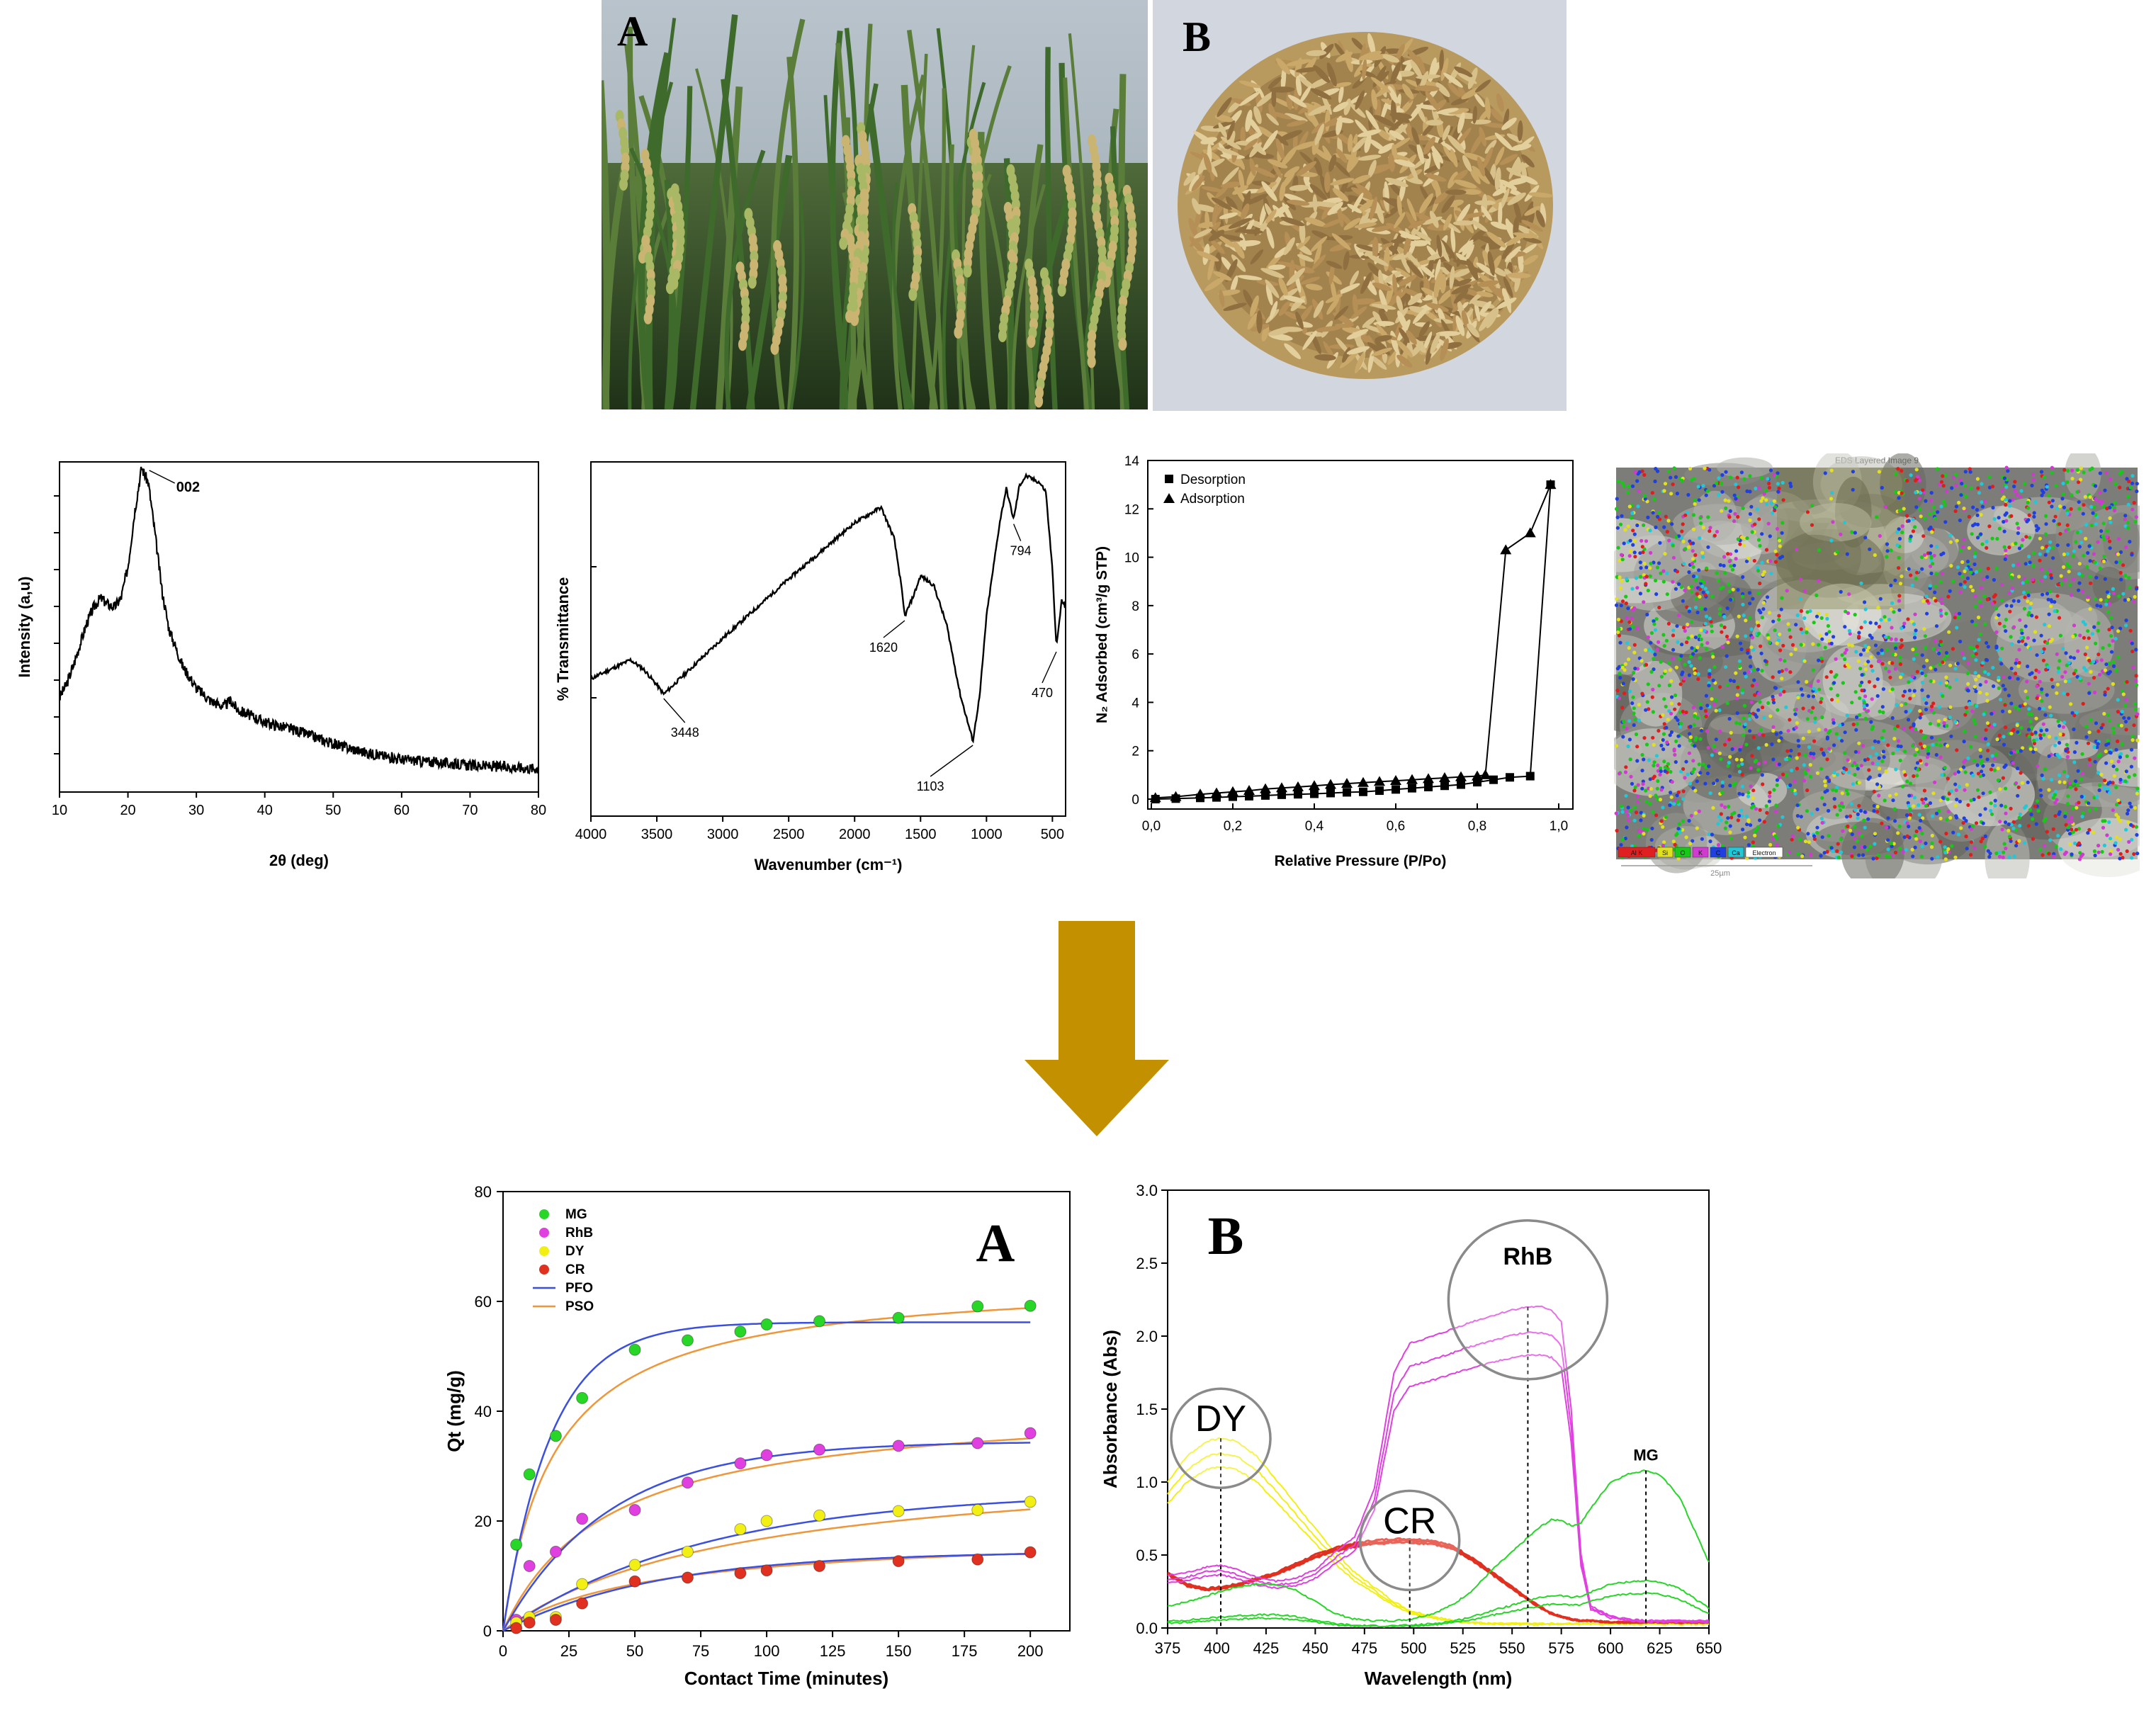 The width and height of the screenshot is (2156, 1730). Describe the element at coordinates (1439, 1488) in the screenshot. I see `uvvis-spectrum-line` at that location.